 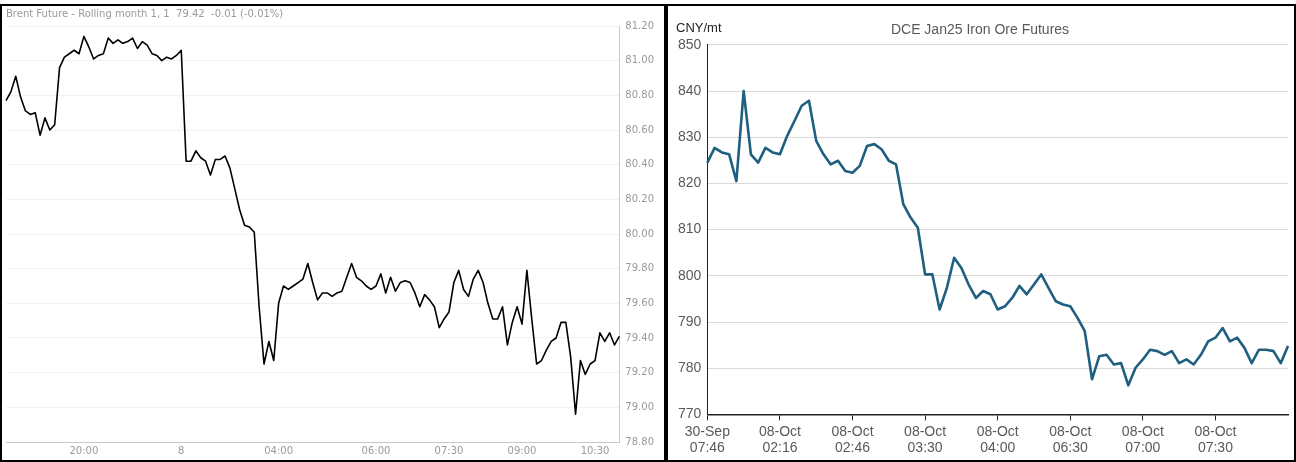 What do you see at coordinates (690, 367) in the screenshot?
I see `y-tick-label: 780` at bounding box center [690, 367].